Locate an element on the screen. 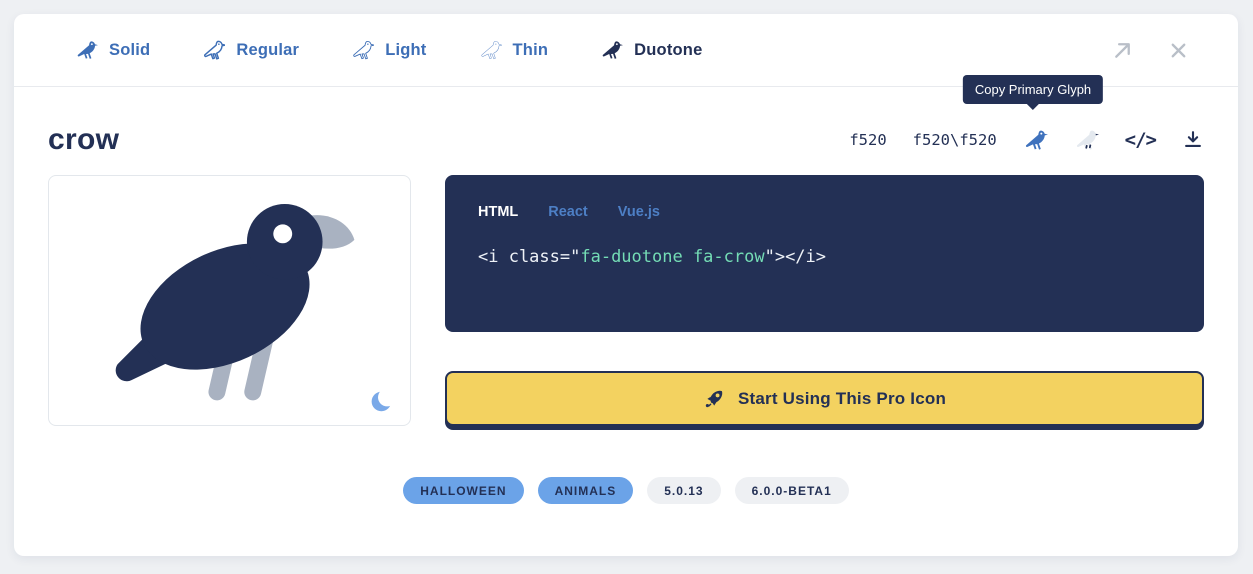 The height and width of the screenshot is (574, 1253). code-suffix: "></i> is located at coordinates (795, 257).